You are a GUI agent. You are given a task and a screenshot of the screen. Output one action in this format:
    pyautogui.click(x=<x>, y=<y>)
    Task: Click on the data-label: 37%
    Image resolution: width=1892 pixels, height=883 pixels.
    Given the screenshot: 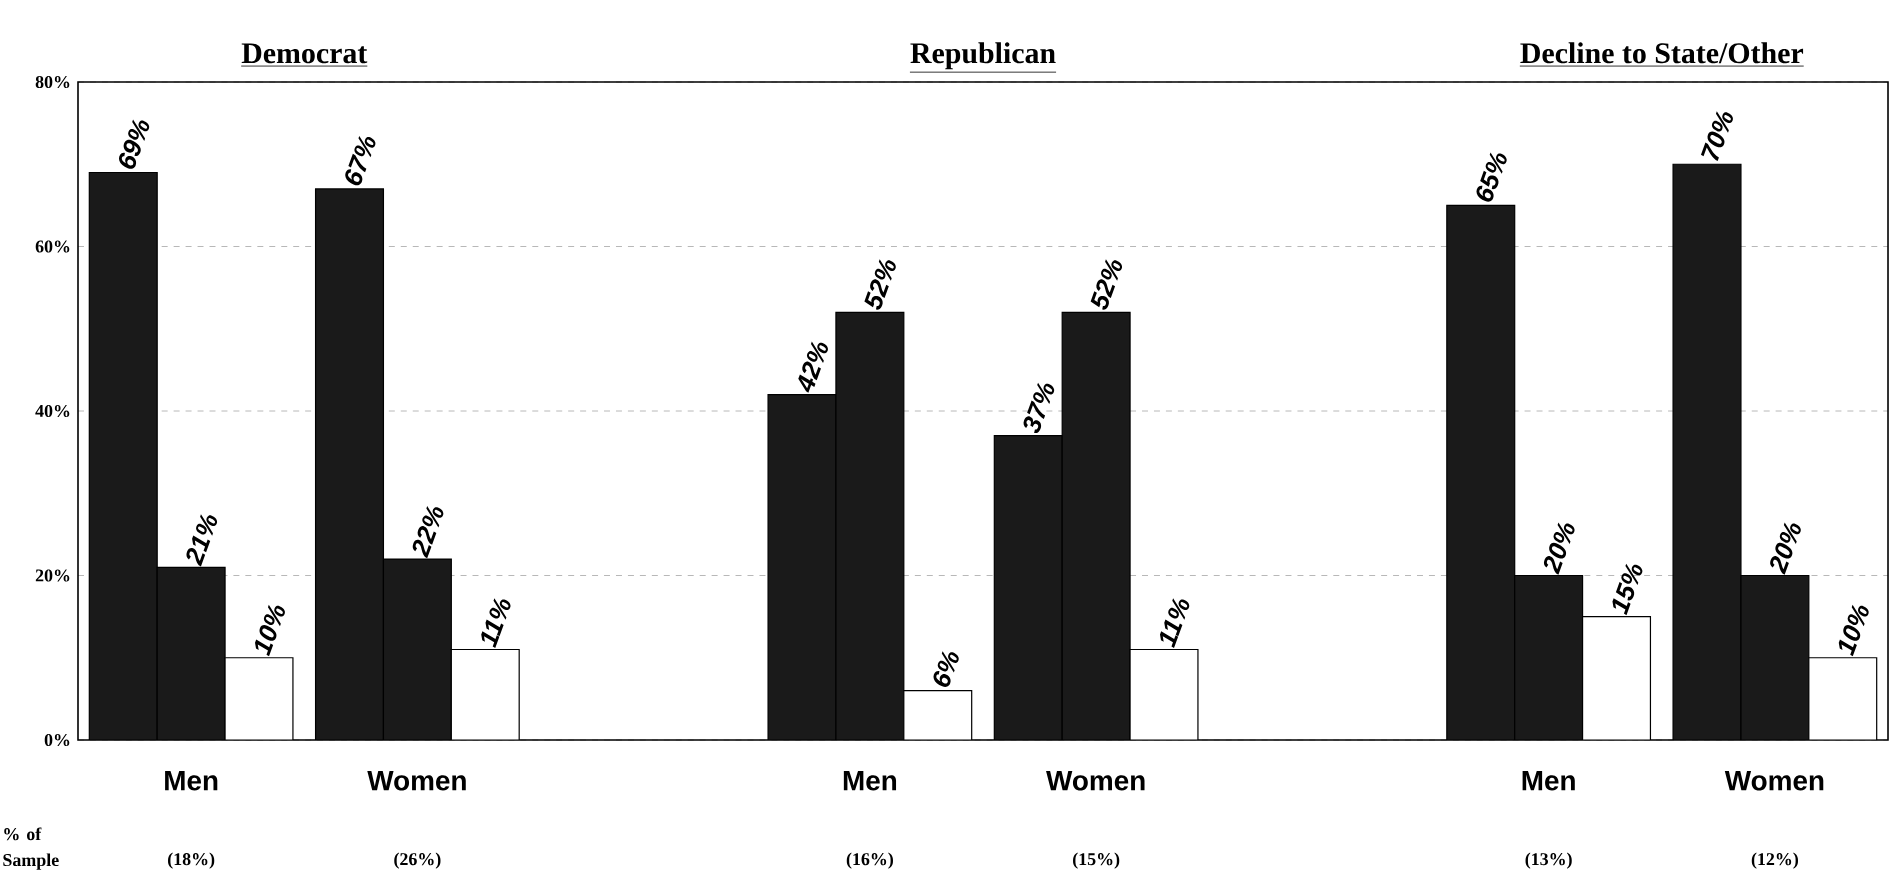 What is the action you would take?
    pyautogui.click(x=1039, y=408)
    